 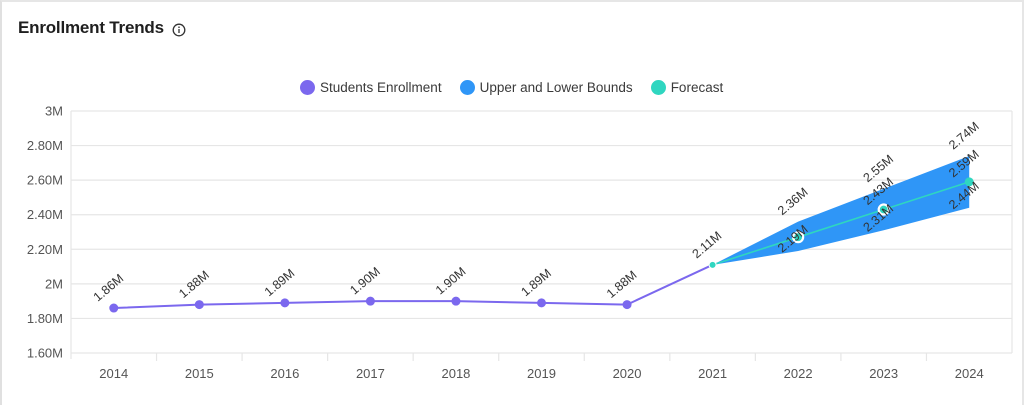 What do you see at coordinates (284, 373) in the screenshot?
I see `x-tick-label: 2016` at bounding box center [284, 373].